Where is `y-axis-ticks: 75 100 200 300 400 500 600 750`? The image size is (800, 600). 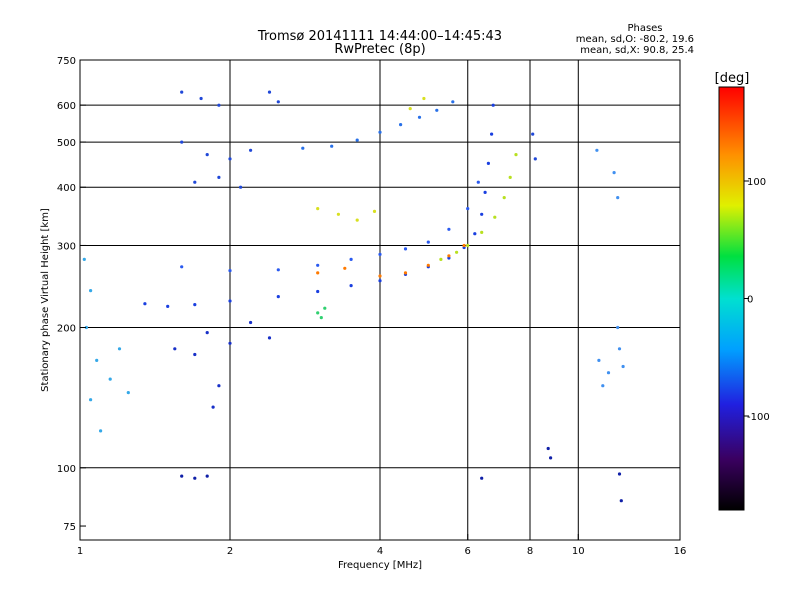 y-axis-ticks: 75 100 200 300 400 500 600 750 is located at coordinates (71, 294).